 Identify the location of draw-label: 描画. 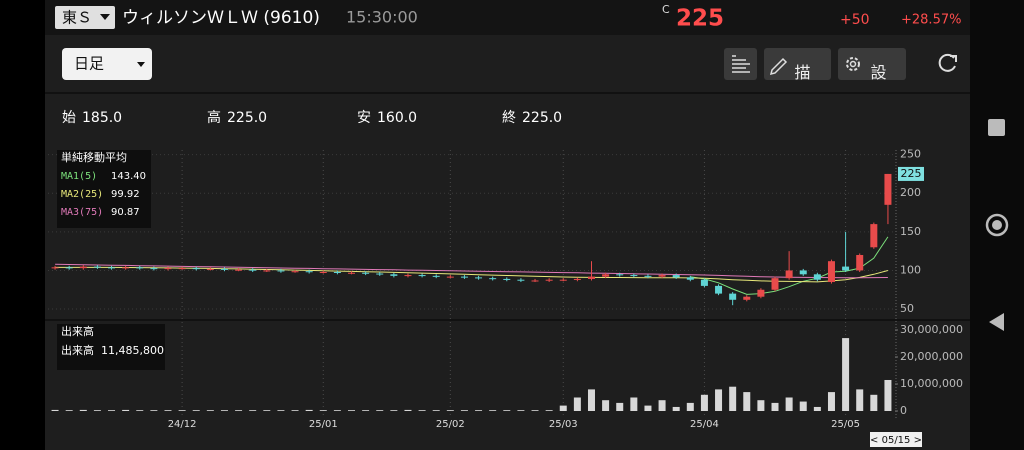
(801, 80).